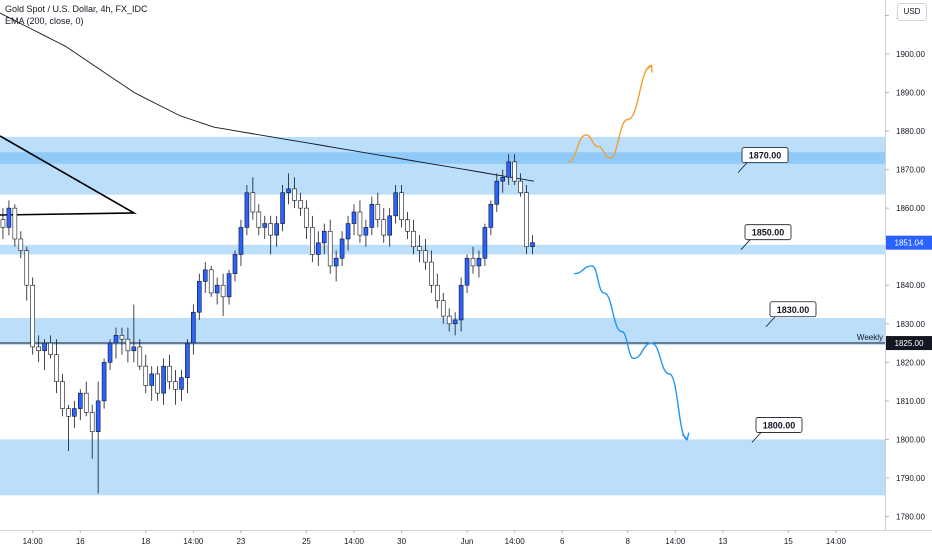  Describe the element at coordinates (442, 338) in the screenshot. I see `weekly-line-layer: Weekly` at that location.